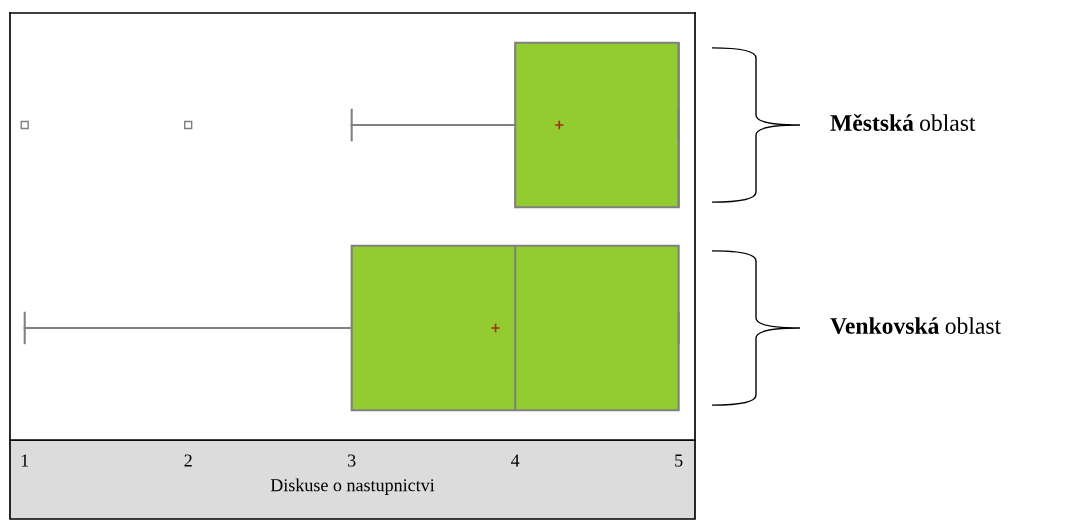 The image size is (1068, 520). I want to click on y-tick-label: Venkovská oblast, so click(916, 326).